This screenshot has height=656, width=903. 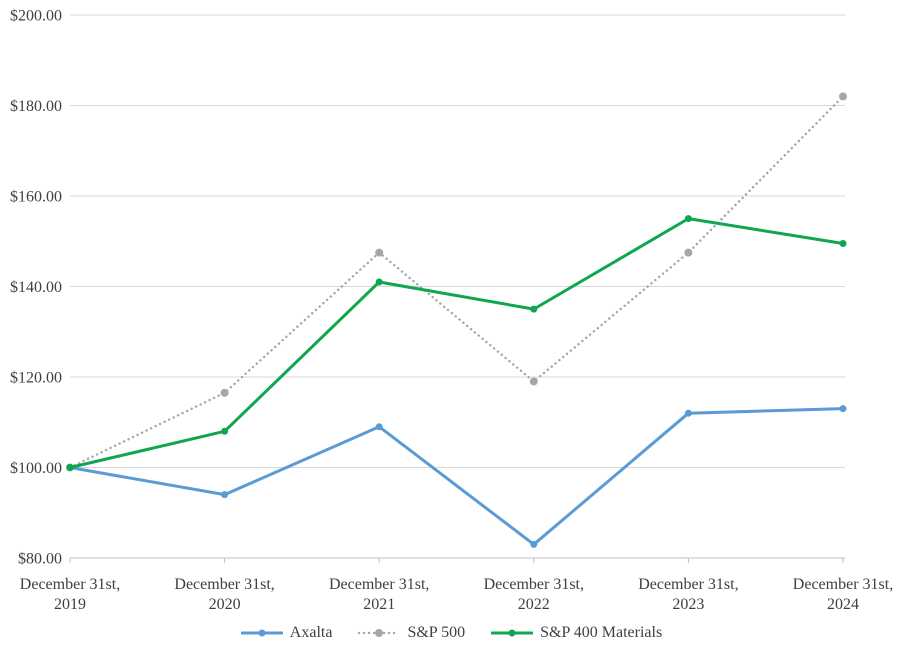 I want to click on x-category-label: December 31st, 2023, so click(x=688, y=594).